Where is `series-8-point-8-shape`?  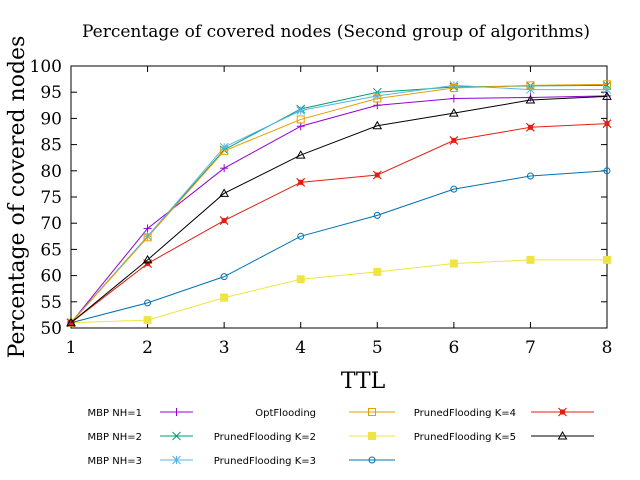 series-8-point-8-shape is located at coordinates (607, 95).